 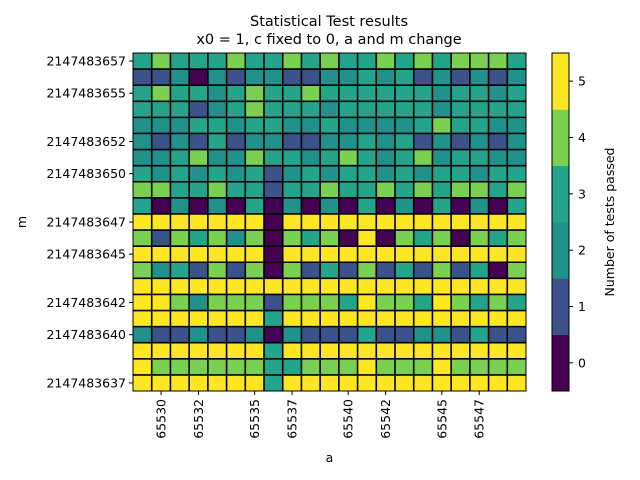 What do you see at coordinates (582, 362) in the screenshot?
I see `colorbar-tick-label: 0` at bounding box center [582, 362].